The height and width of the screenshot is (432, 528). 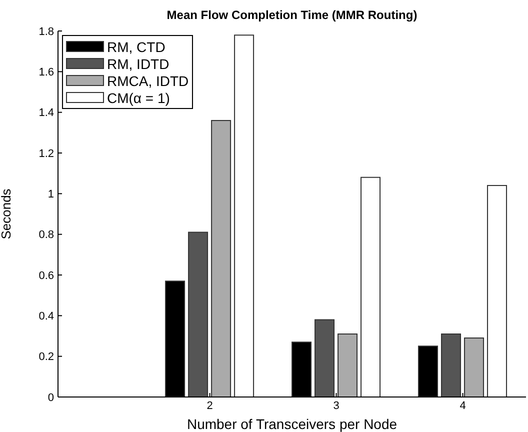 I want to click on y-tick-label: 0.4, so click(x=46, y=316).